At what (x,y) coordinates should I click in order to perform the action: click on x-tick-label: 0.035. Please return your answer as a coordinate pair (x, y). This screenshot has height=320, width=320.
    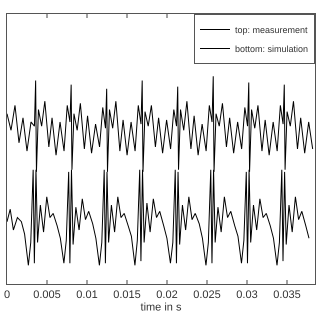
    Looking at the image, I should click on (287, 295).